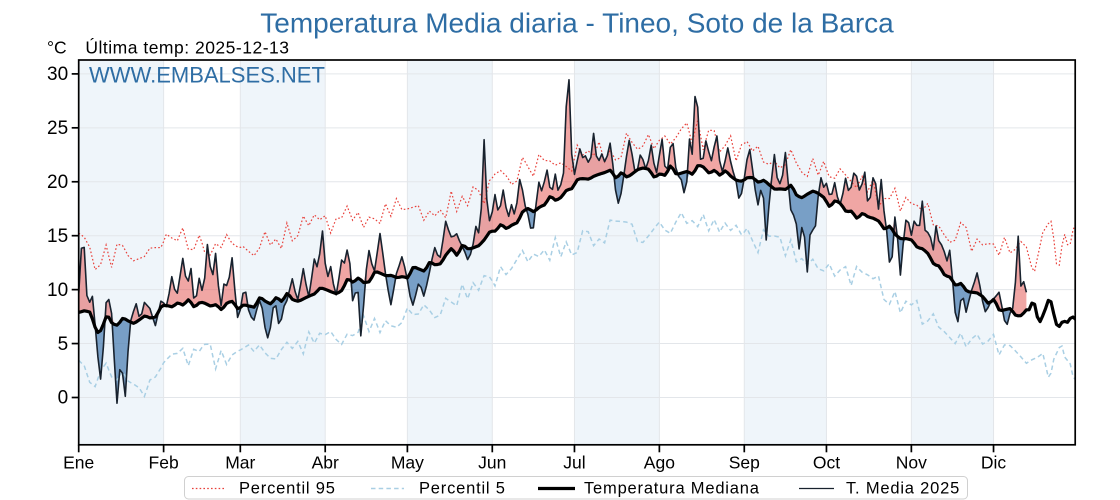 This screenshot has width=1120, height=500. I want to click on svg-text: 20, so click(57, 182).